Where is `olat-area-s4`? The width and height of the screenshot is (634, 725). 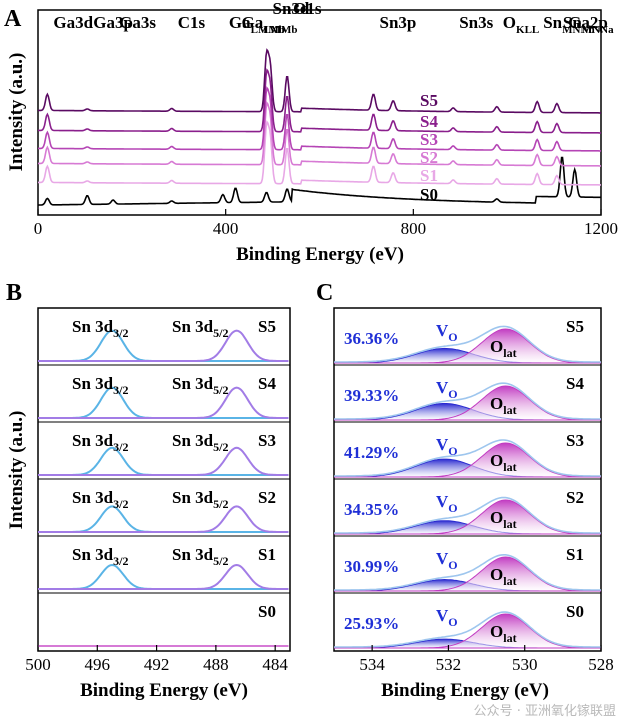
olat-area-s4 is located at coordinates (467, 403).